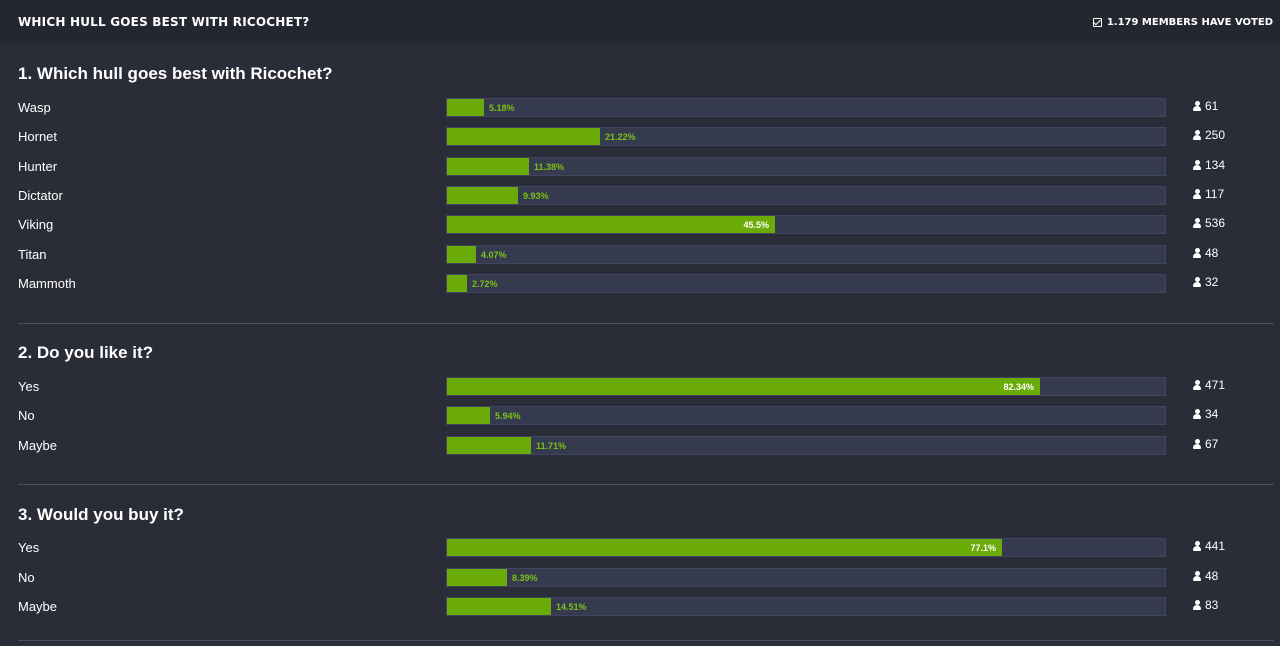 Image resolution: width=1280 pixels, height=646 pixels. I want to click on vote-count-number: 250, so click(1215, 135).